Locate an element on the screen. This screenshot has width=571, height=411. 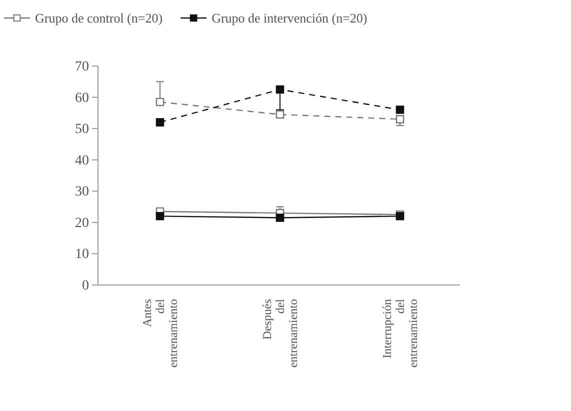
x-tick-label: Después del entrenamiento is located at coordinates (280, 333).